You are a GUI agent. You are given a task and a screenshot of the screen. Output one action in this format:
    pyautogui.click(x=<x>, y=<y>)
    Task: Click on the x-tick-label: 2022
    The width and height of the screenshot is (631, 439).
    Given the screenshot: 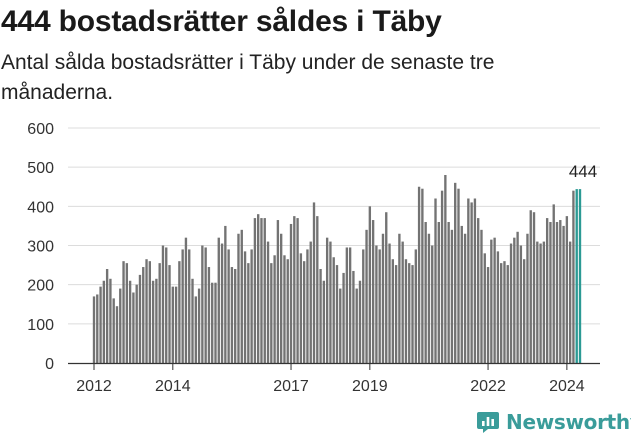 What is the action you would take?
    pyautogui.click(x=488, y=386)
    